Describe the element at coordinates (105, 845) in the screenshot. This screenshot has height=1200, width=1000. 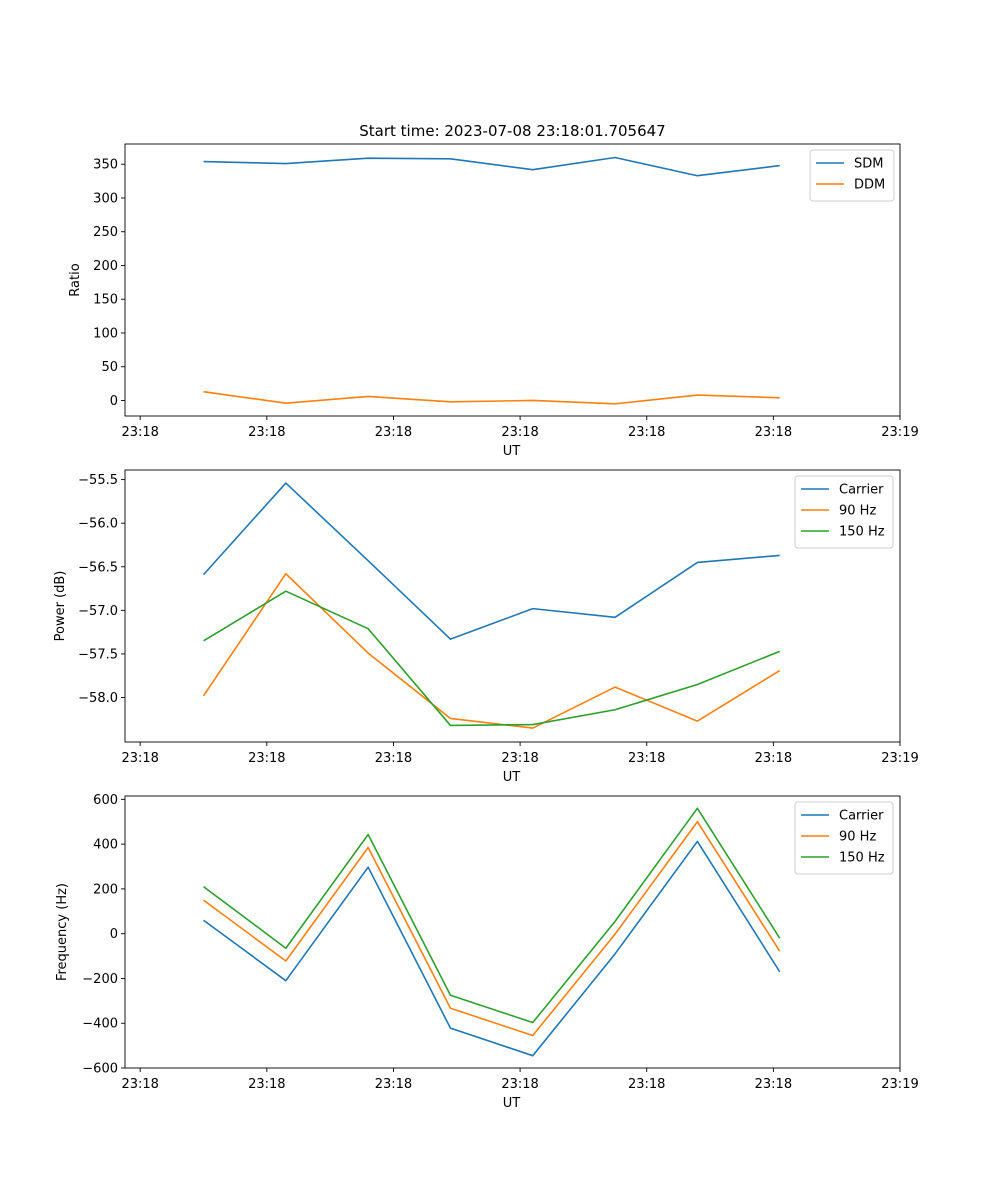
I see `y-tick-label: 400` at that location.